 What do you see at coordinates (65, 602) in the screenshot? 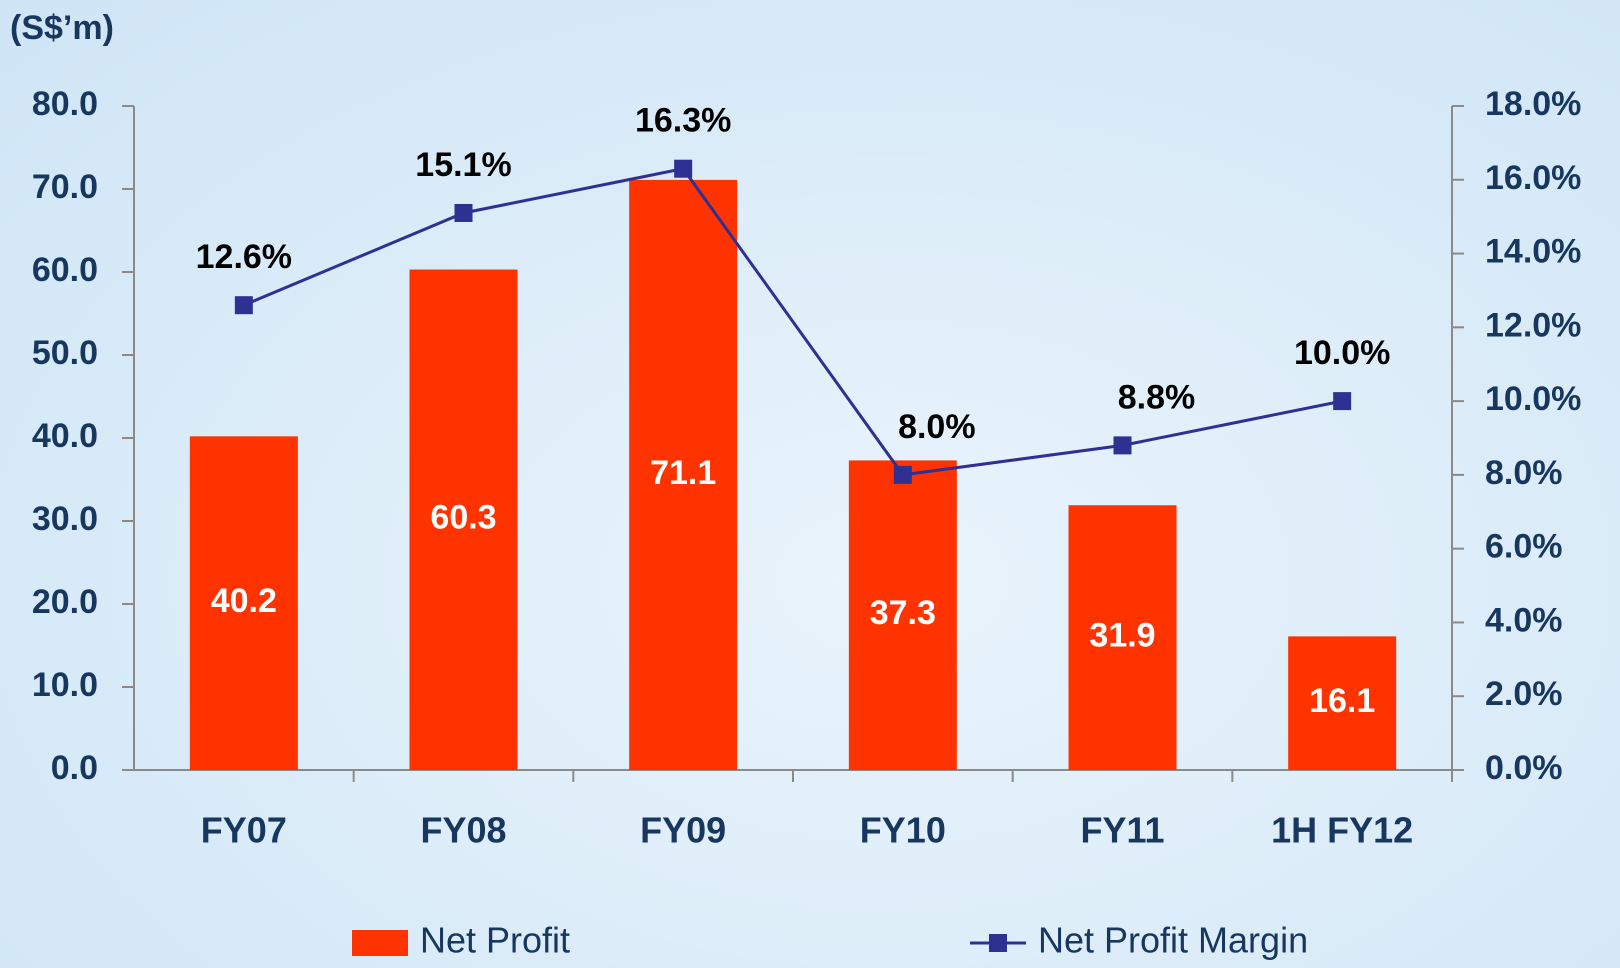
I see `y-tick-label: 20.0` at bounding box center [65, 602].